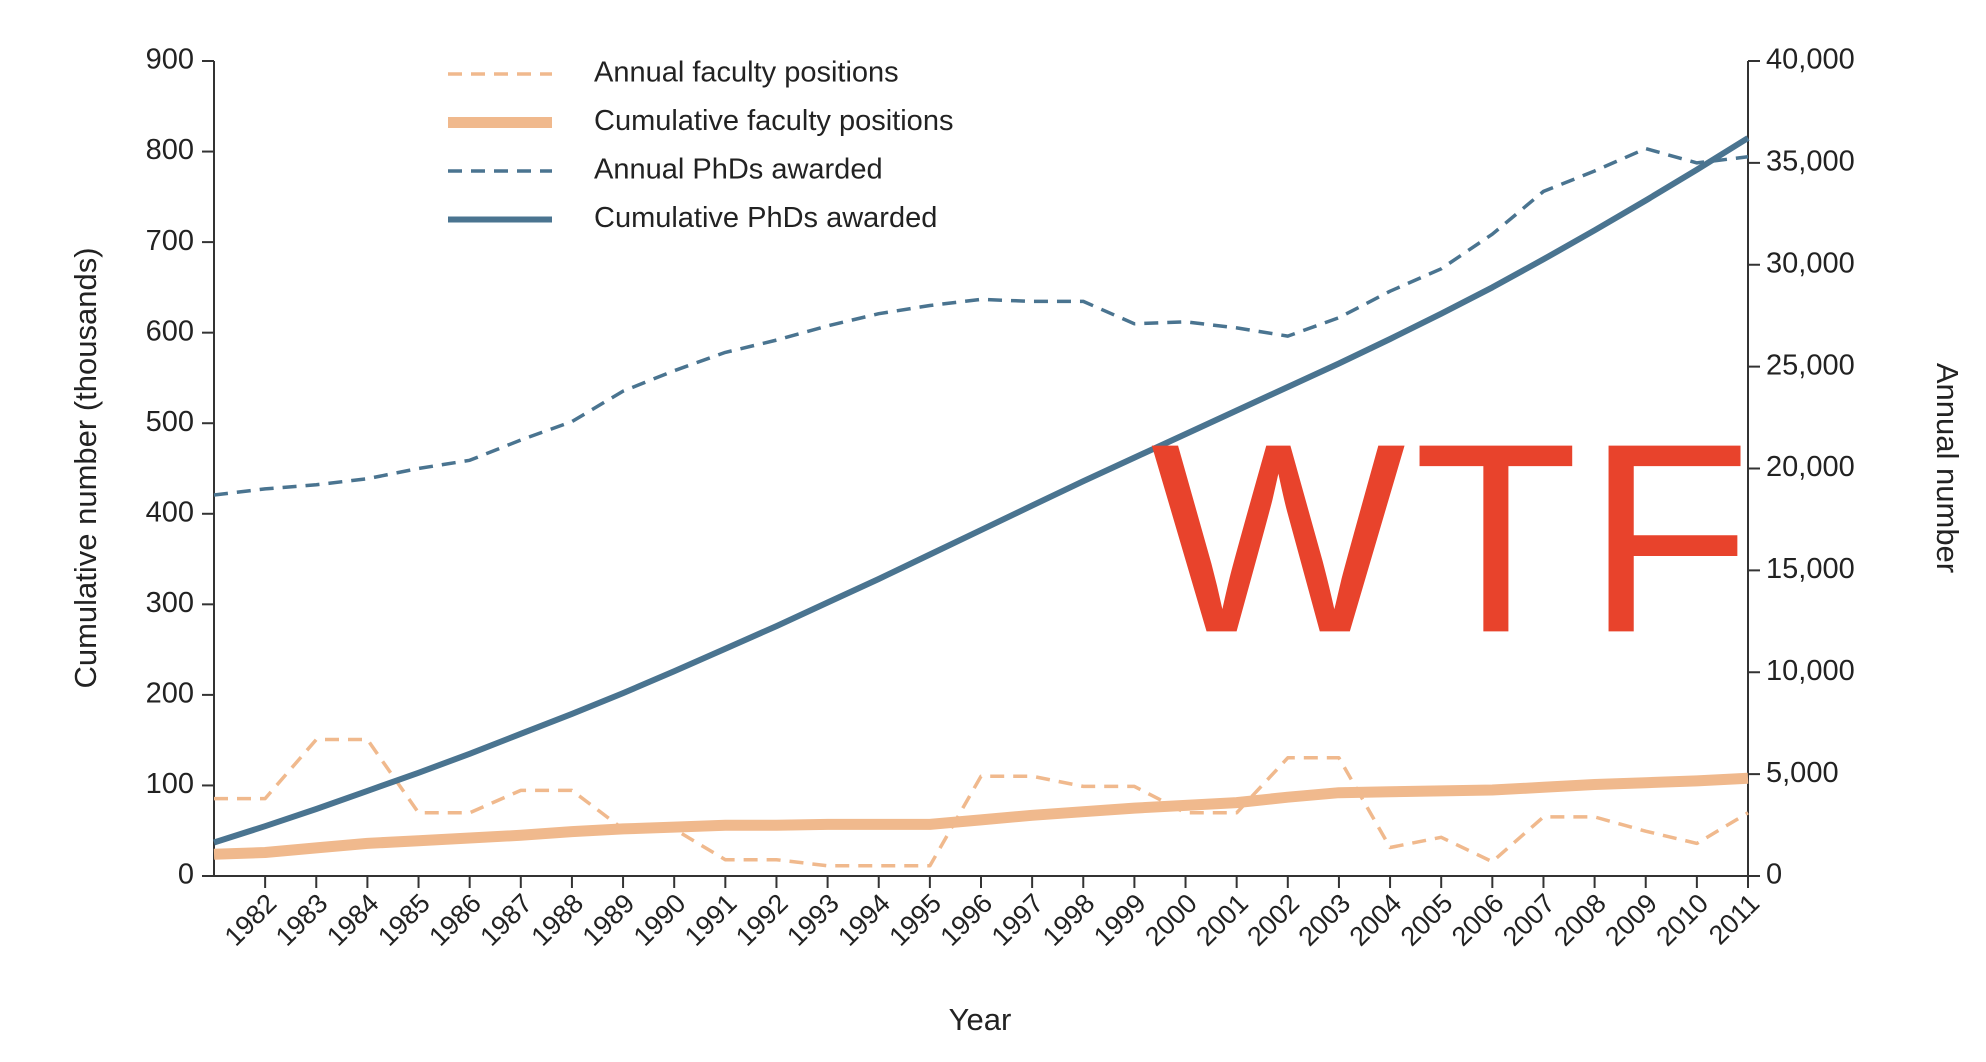  What do you see at coordinates (864, 920) in the screenshot?
I see `x-tick-label: 1994` at bounding box center [864, 920].